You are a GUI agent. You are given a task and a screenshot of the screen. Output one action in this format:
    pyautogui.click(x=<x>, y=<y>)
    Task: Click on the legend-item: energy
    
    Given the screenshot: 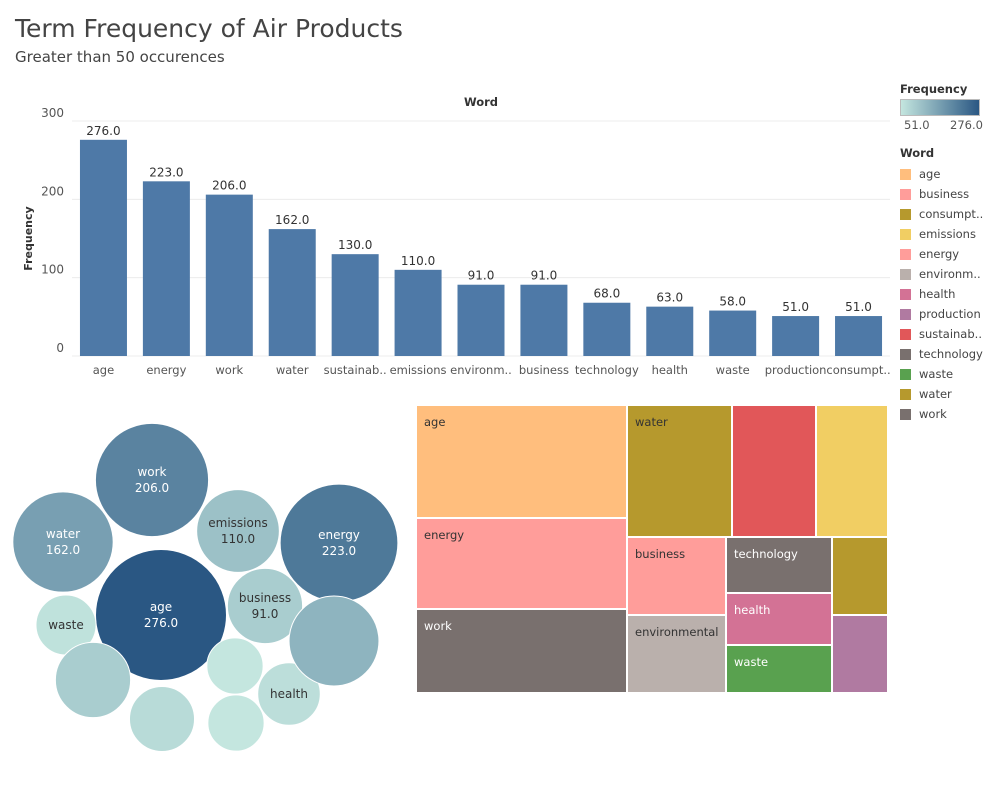 What is the action you would take?
    pyautogui.click(x=950, y=254)
    